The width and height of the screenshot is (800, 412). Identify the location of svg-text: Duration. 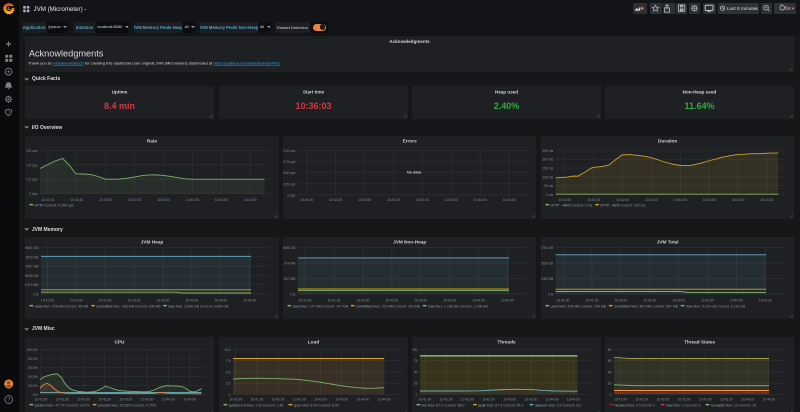
(667, 141).